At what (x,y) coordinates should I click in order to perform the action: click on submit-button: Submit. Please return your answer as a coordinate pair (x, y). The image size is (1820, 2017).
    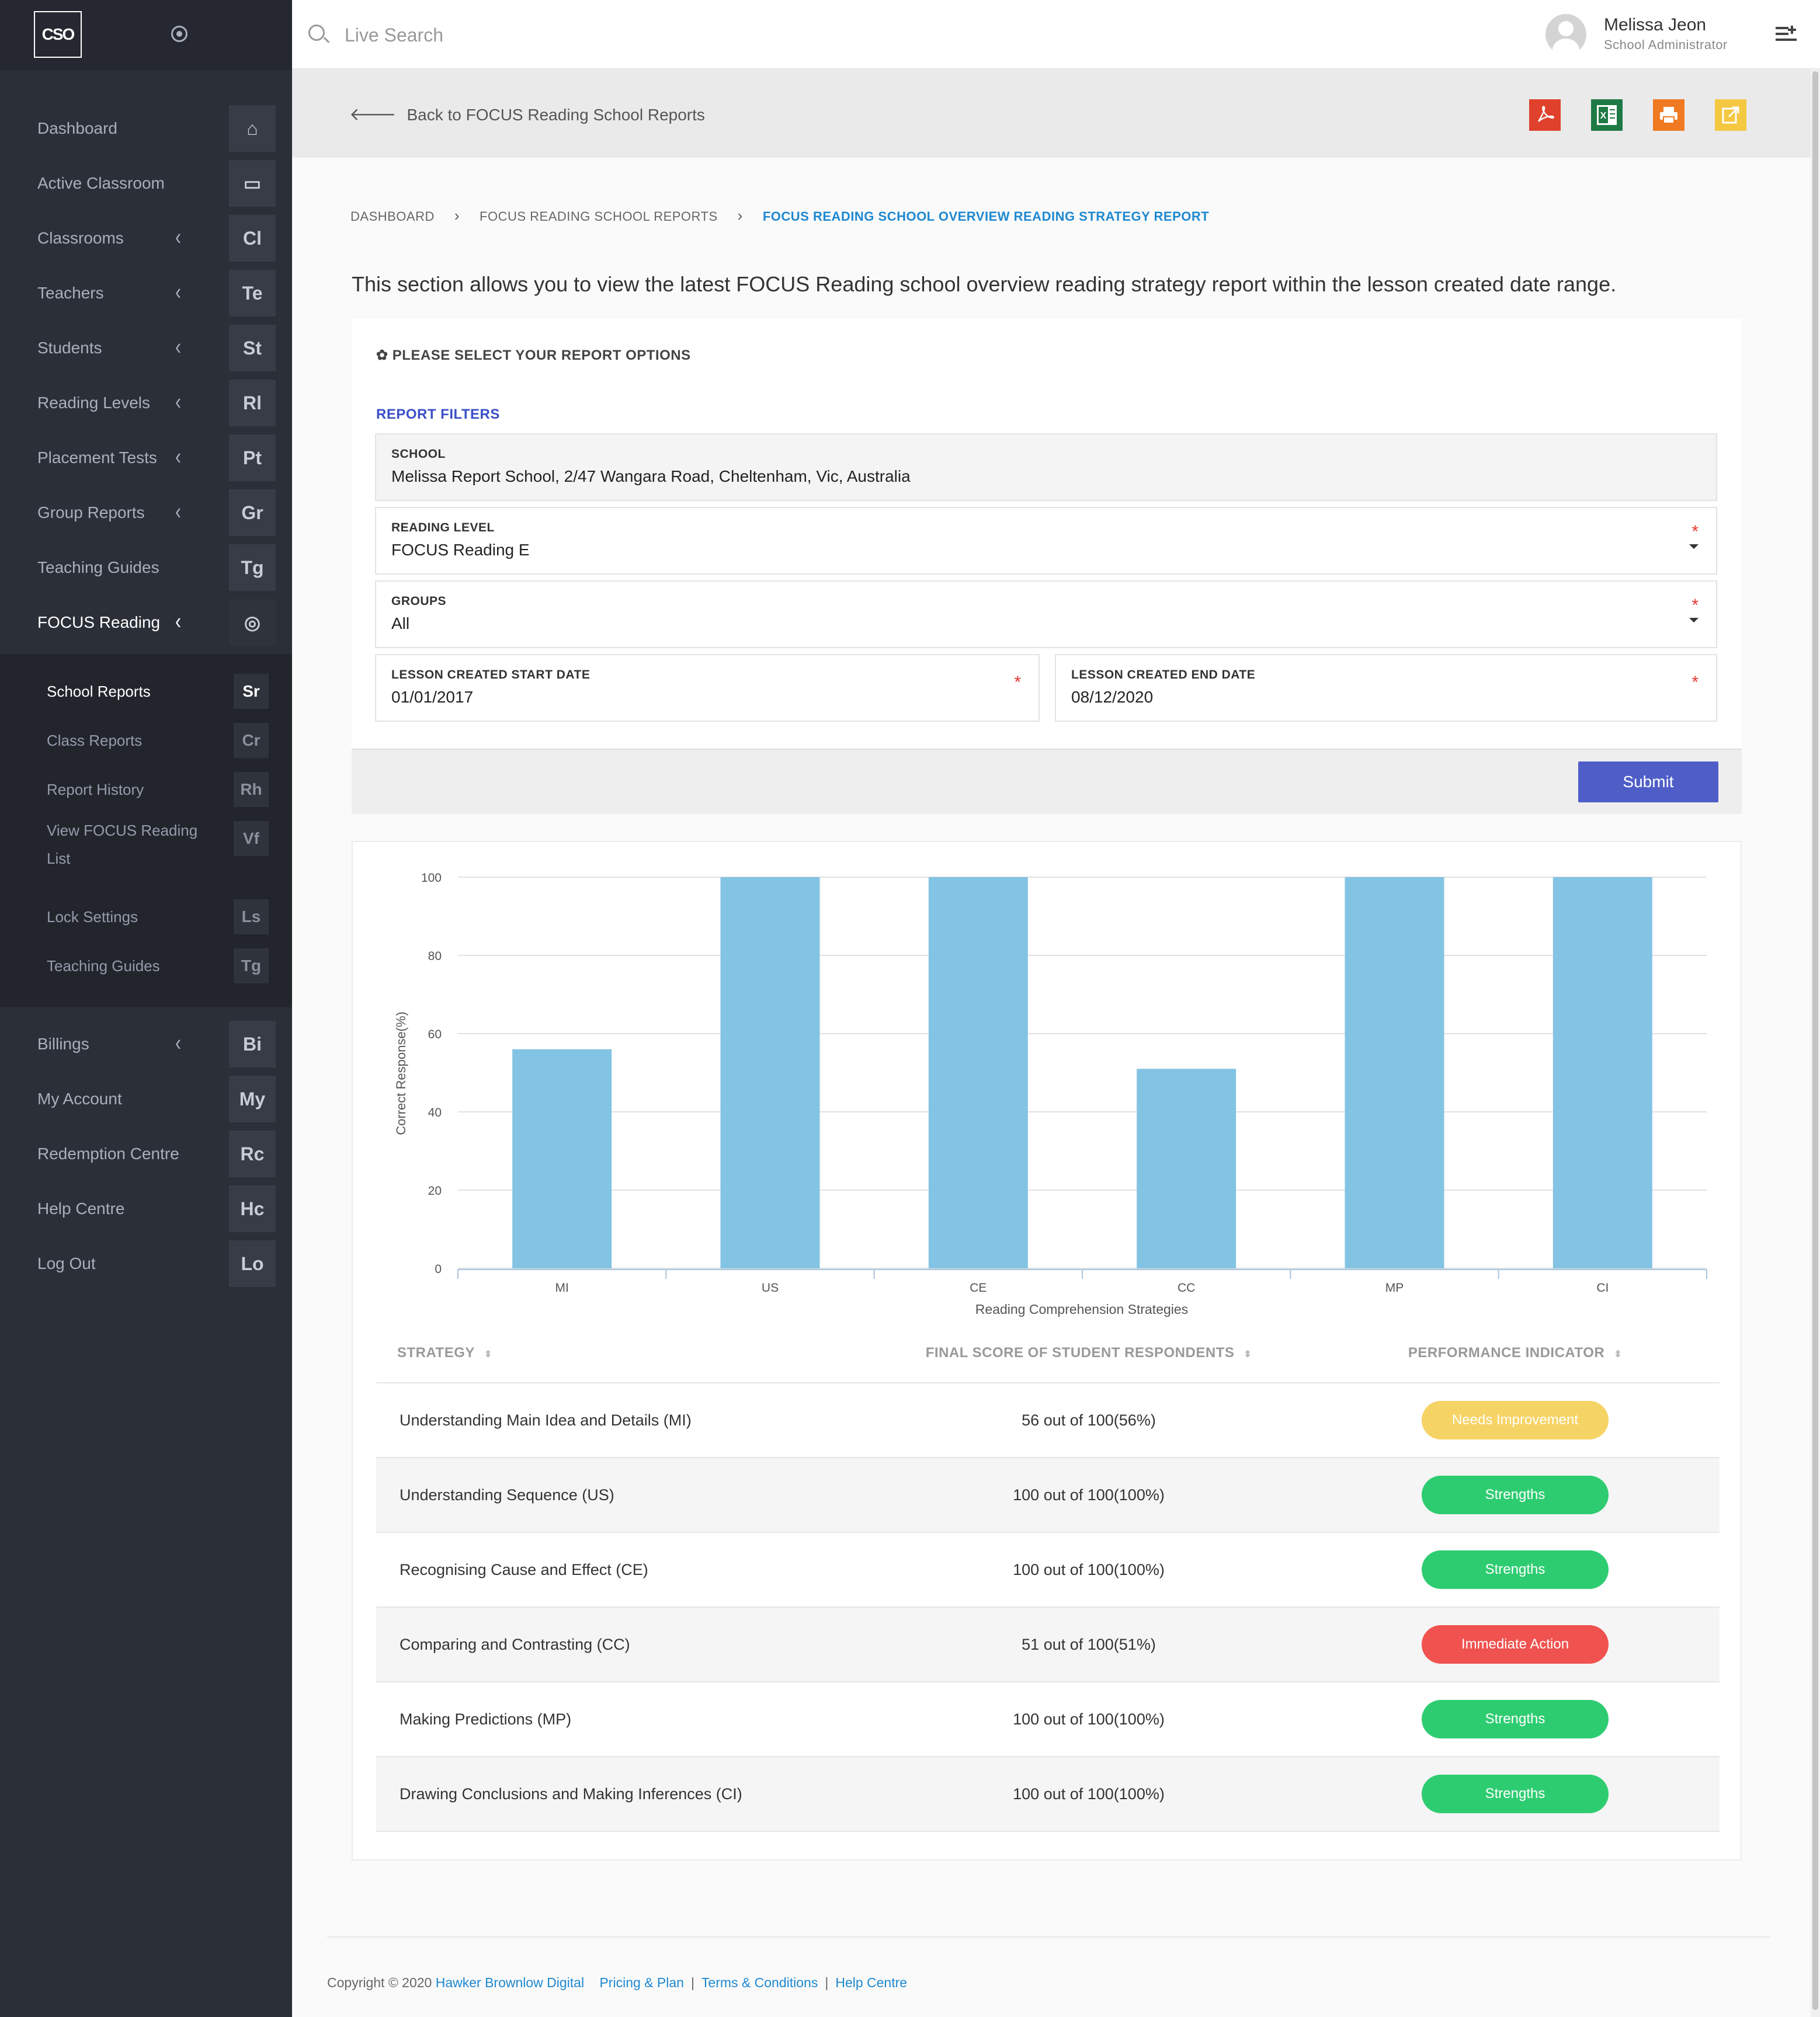
    Looking at the image, I should click on (1648, 782).